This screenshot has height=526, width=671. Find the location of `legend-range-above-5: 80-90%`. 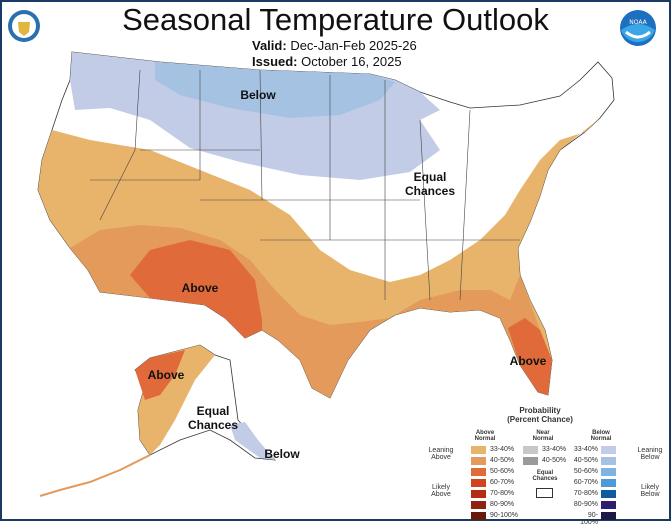

legend-range-above-5: 80-90% is located at coordinates (502, 504).